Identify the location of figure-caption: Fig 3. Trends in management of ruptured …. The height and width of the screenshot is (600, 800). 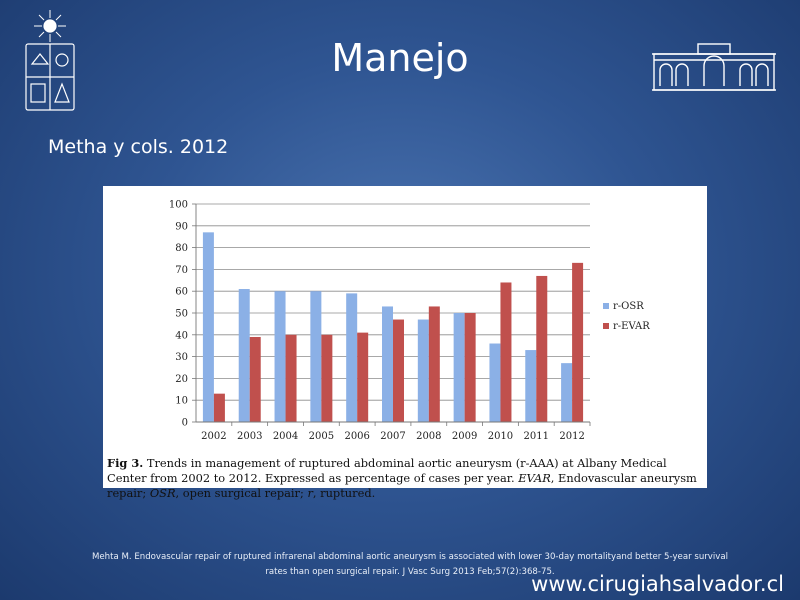
(405, 478).